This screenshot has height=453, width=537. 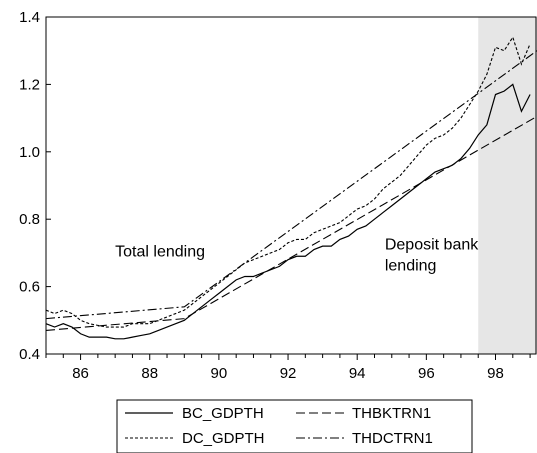 What do you see at coordinates (29, 219) in the screenshot?
I see `y-tick-label: 0.8` at bounding box center [29, 219].